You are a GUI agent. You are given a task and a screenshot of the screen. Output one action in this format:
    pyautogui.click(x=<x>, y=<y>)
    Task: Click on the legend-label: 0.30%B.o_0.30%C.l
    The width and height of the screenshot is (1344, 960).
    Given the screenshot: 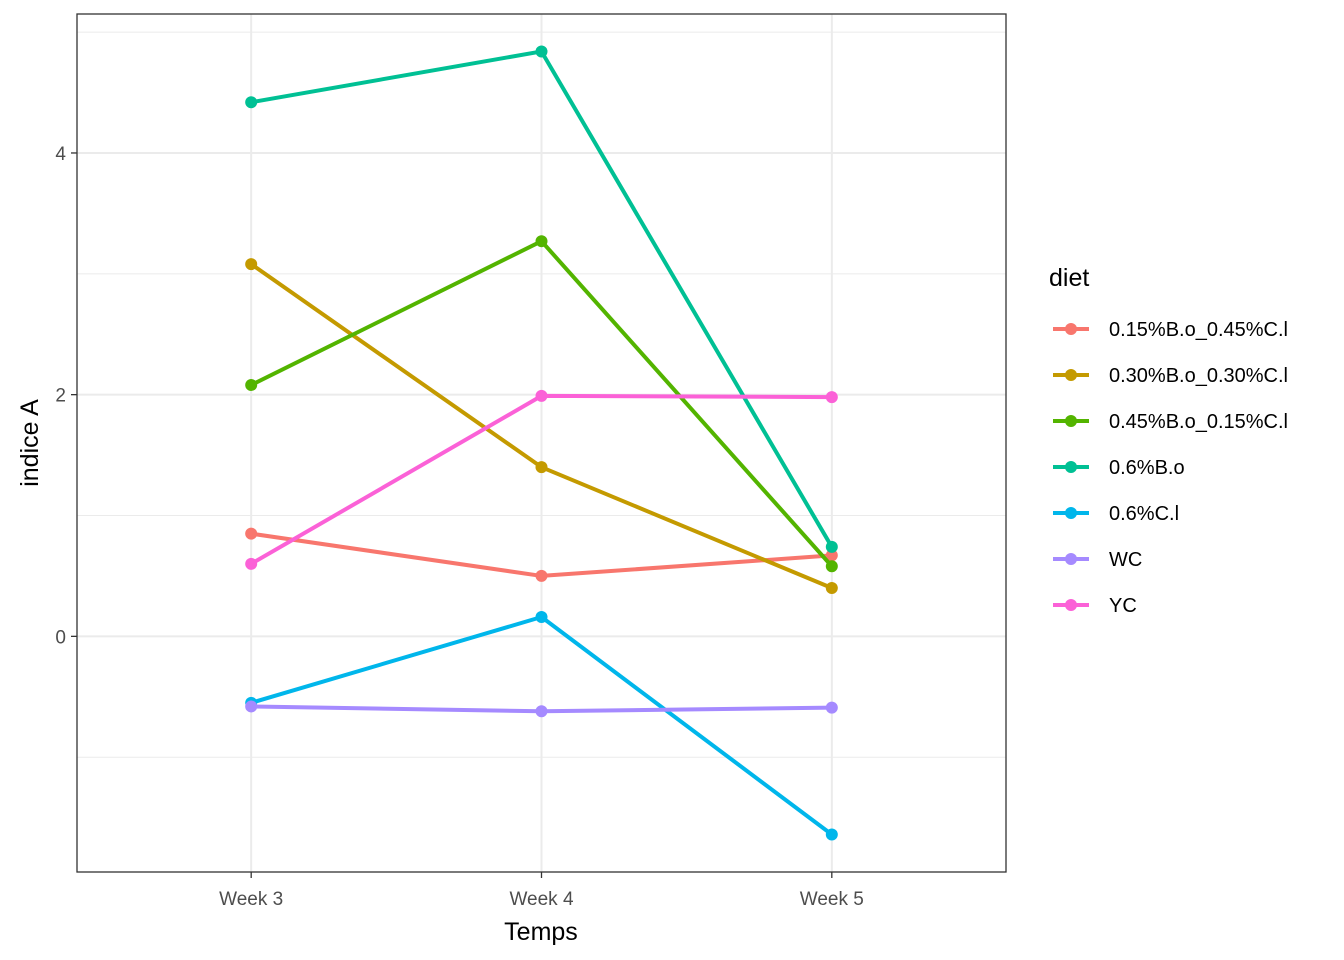 What is the action you would take?
    pyautogui.click(x=1198, y=376)
    